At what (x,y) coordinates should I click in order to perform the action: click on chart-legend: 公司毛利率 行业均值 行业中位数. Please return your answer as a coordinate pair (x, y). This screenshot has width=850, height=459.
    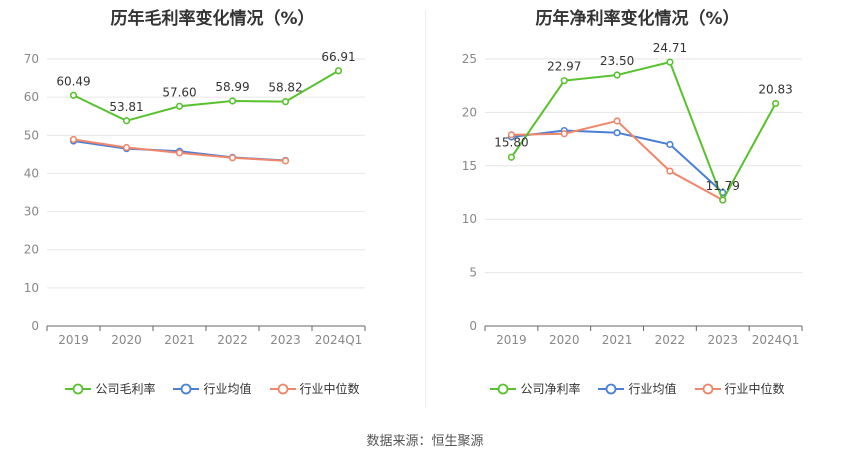
    Looking at the image, I should click on (212, 388).